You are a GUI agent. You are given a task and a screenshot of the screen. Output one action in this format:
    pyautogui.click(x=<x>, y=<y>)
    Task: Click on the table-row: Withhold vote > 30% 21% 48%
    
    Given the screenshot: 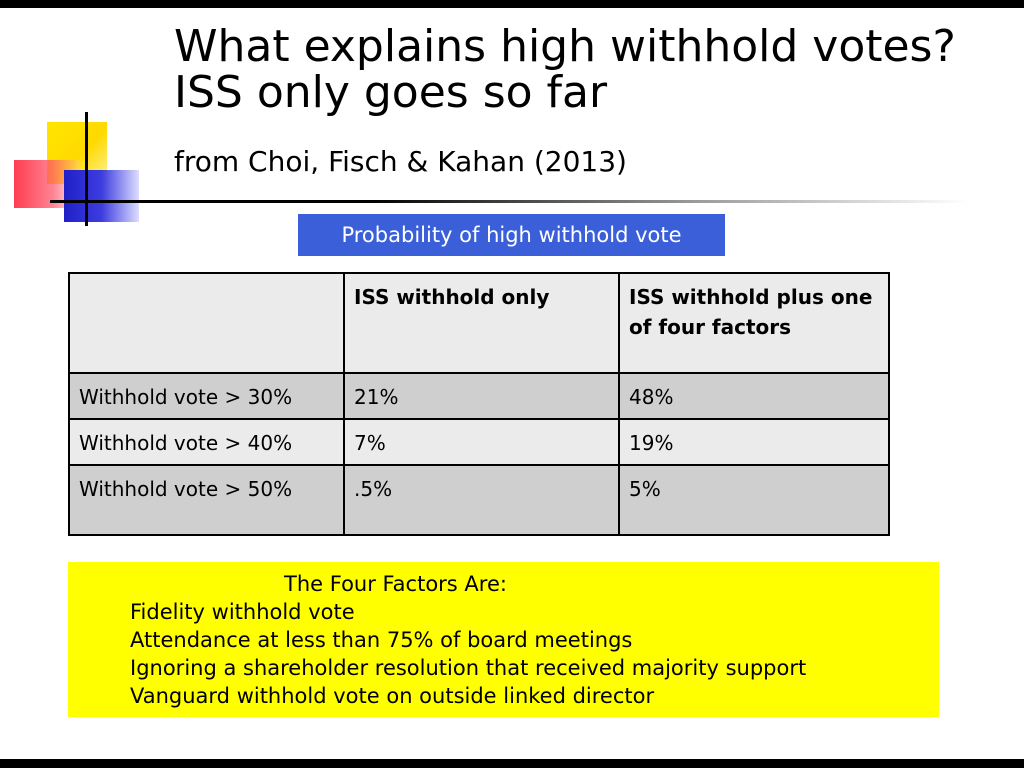 What is the action you would take?
    pyautogui.click(x=479, y=396)
    